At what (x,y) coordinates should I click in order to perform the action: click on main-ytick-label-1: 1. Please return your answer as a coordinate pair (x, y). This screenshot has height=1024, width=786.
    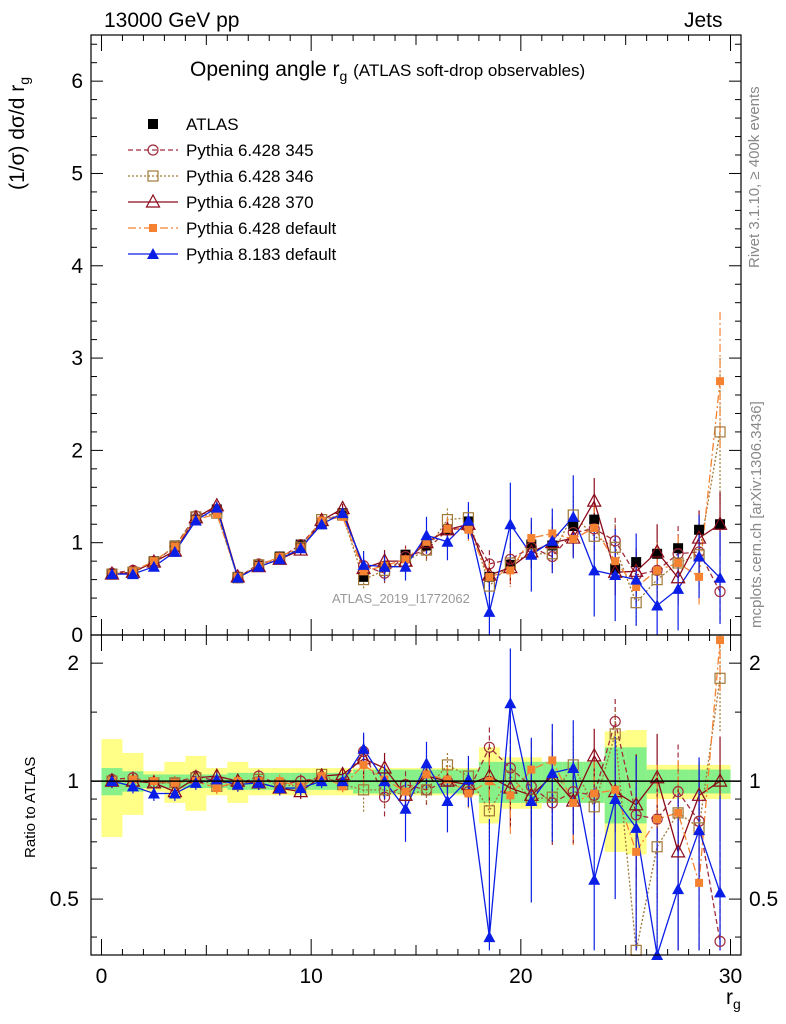
    Looking at the image, I should click on (77, 543).